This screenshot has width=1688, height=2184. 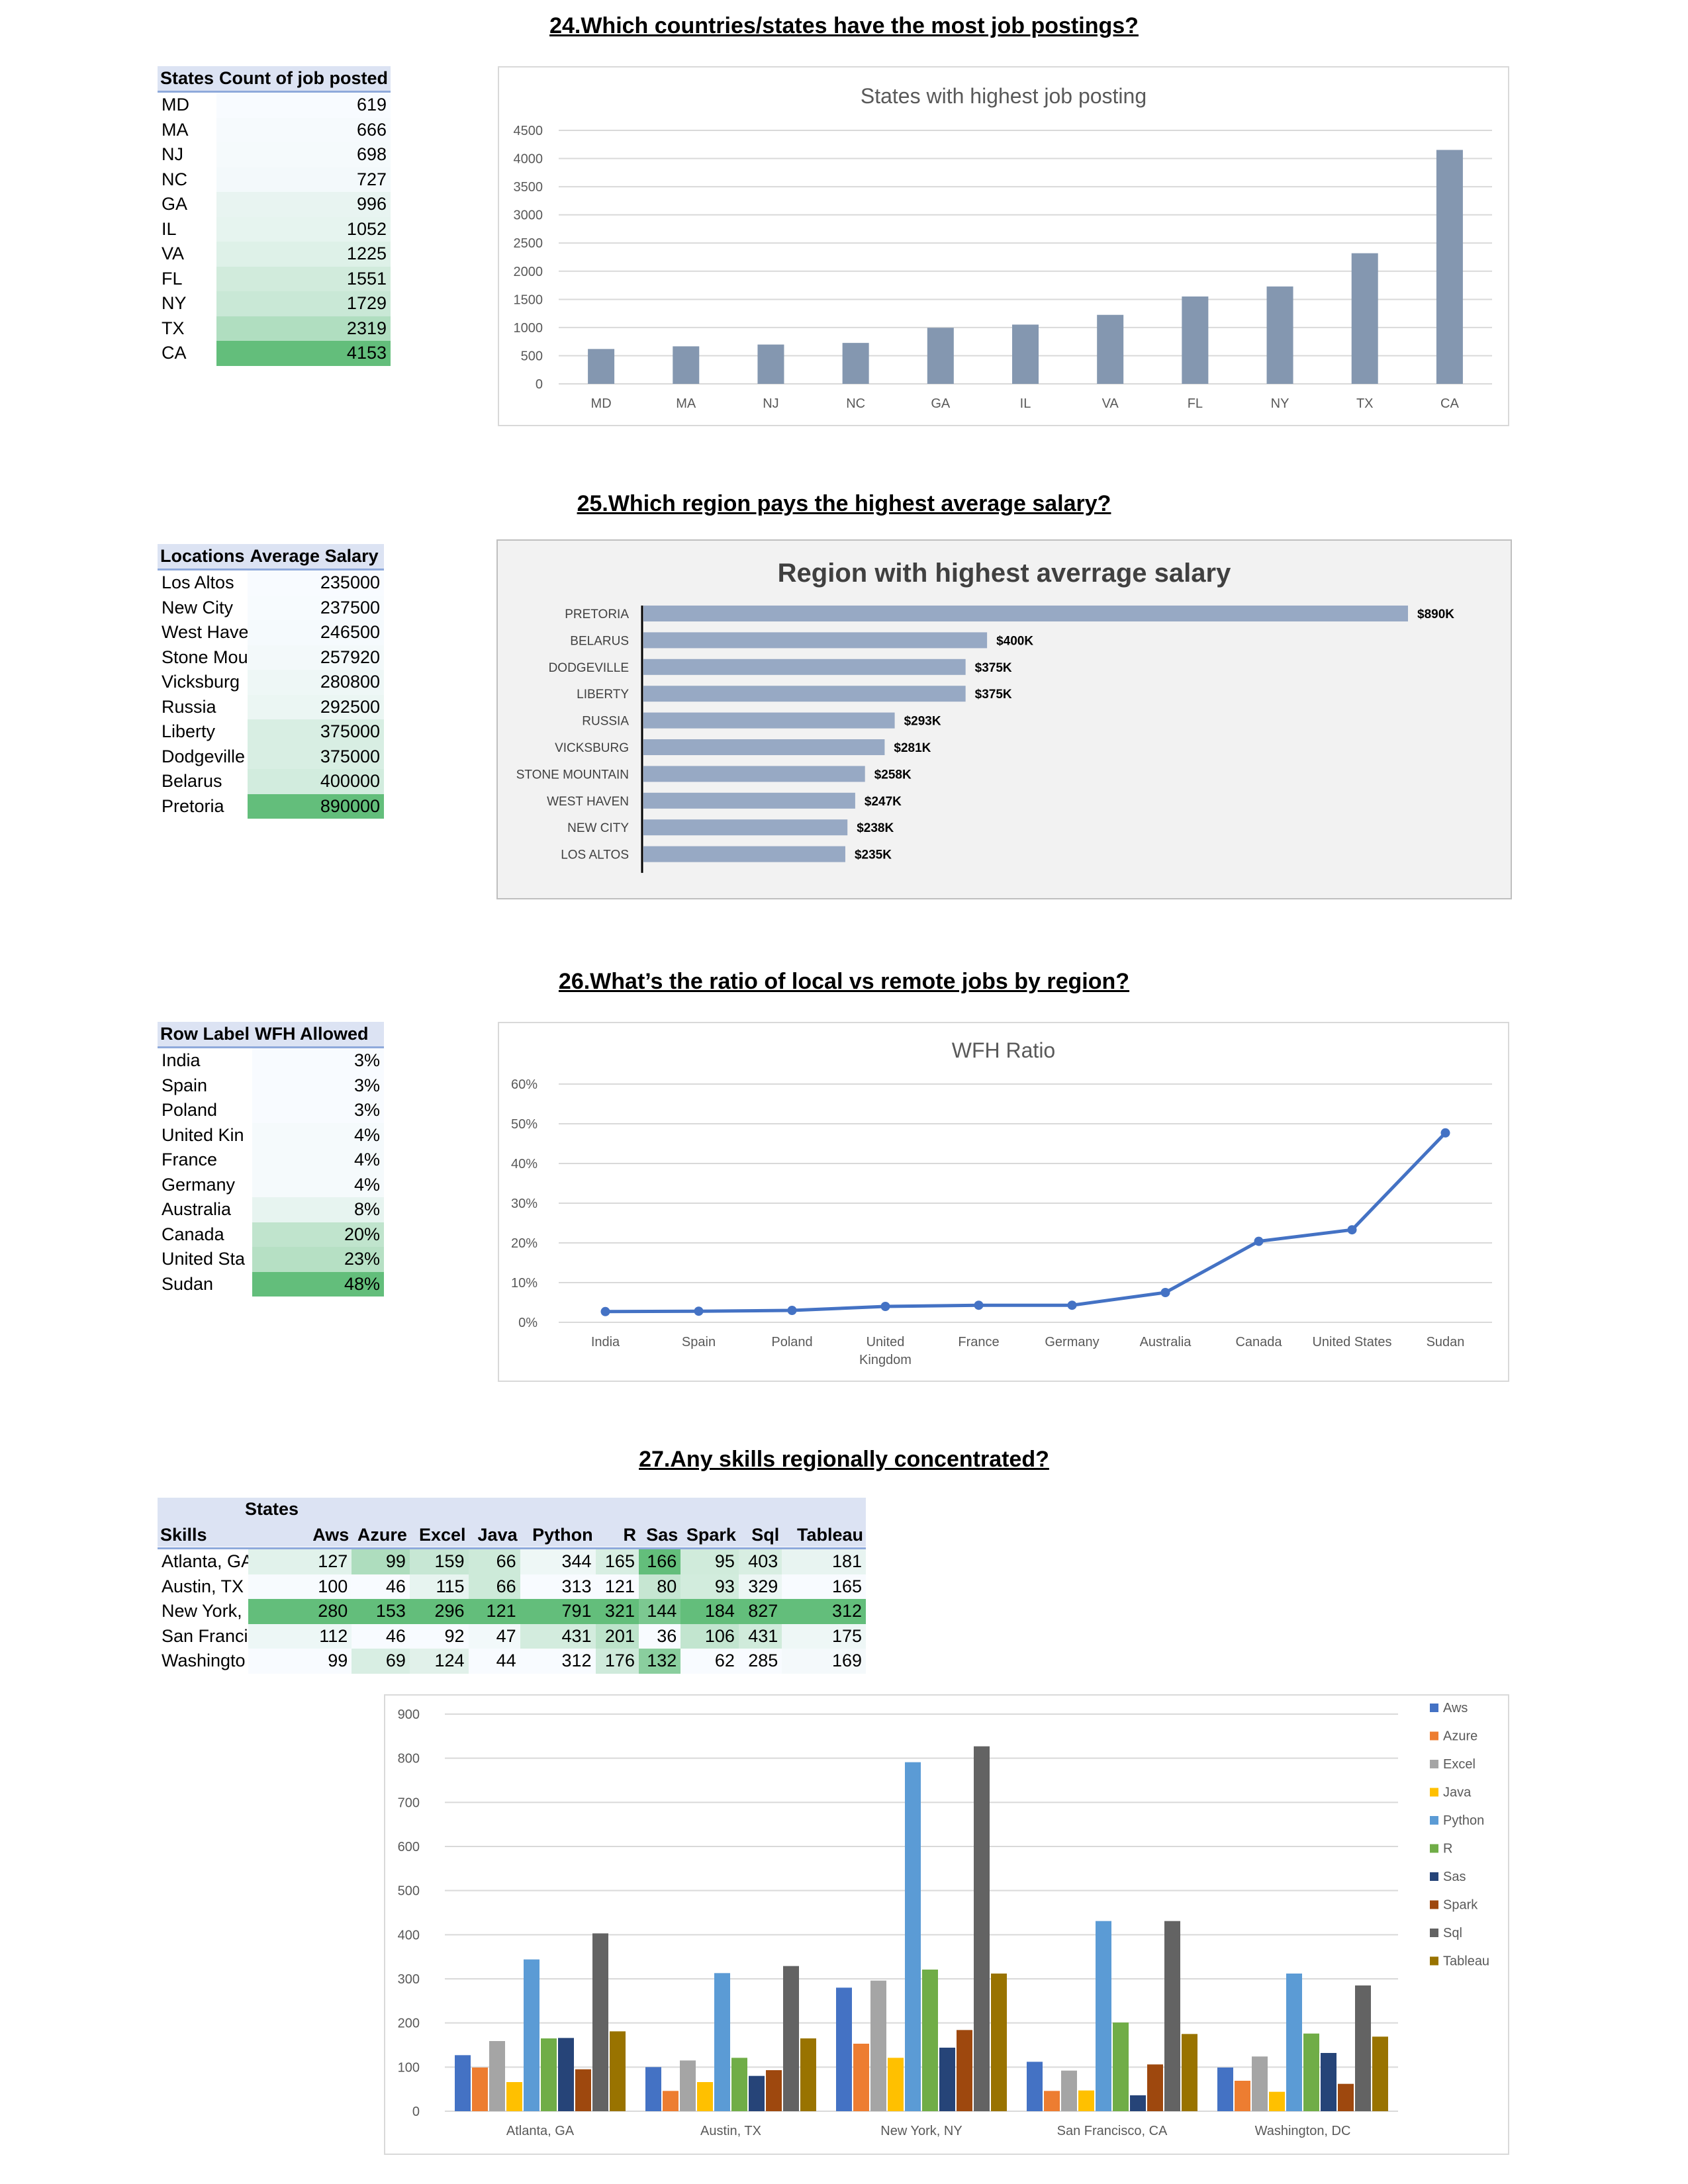 What do you see at coordinates (1112, 2131) in the screenshot?
I see `x-tick-label: San Francisco, CA` at bounding box center [1112, 2131].